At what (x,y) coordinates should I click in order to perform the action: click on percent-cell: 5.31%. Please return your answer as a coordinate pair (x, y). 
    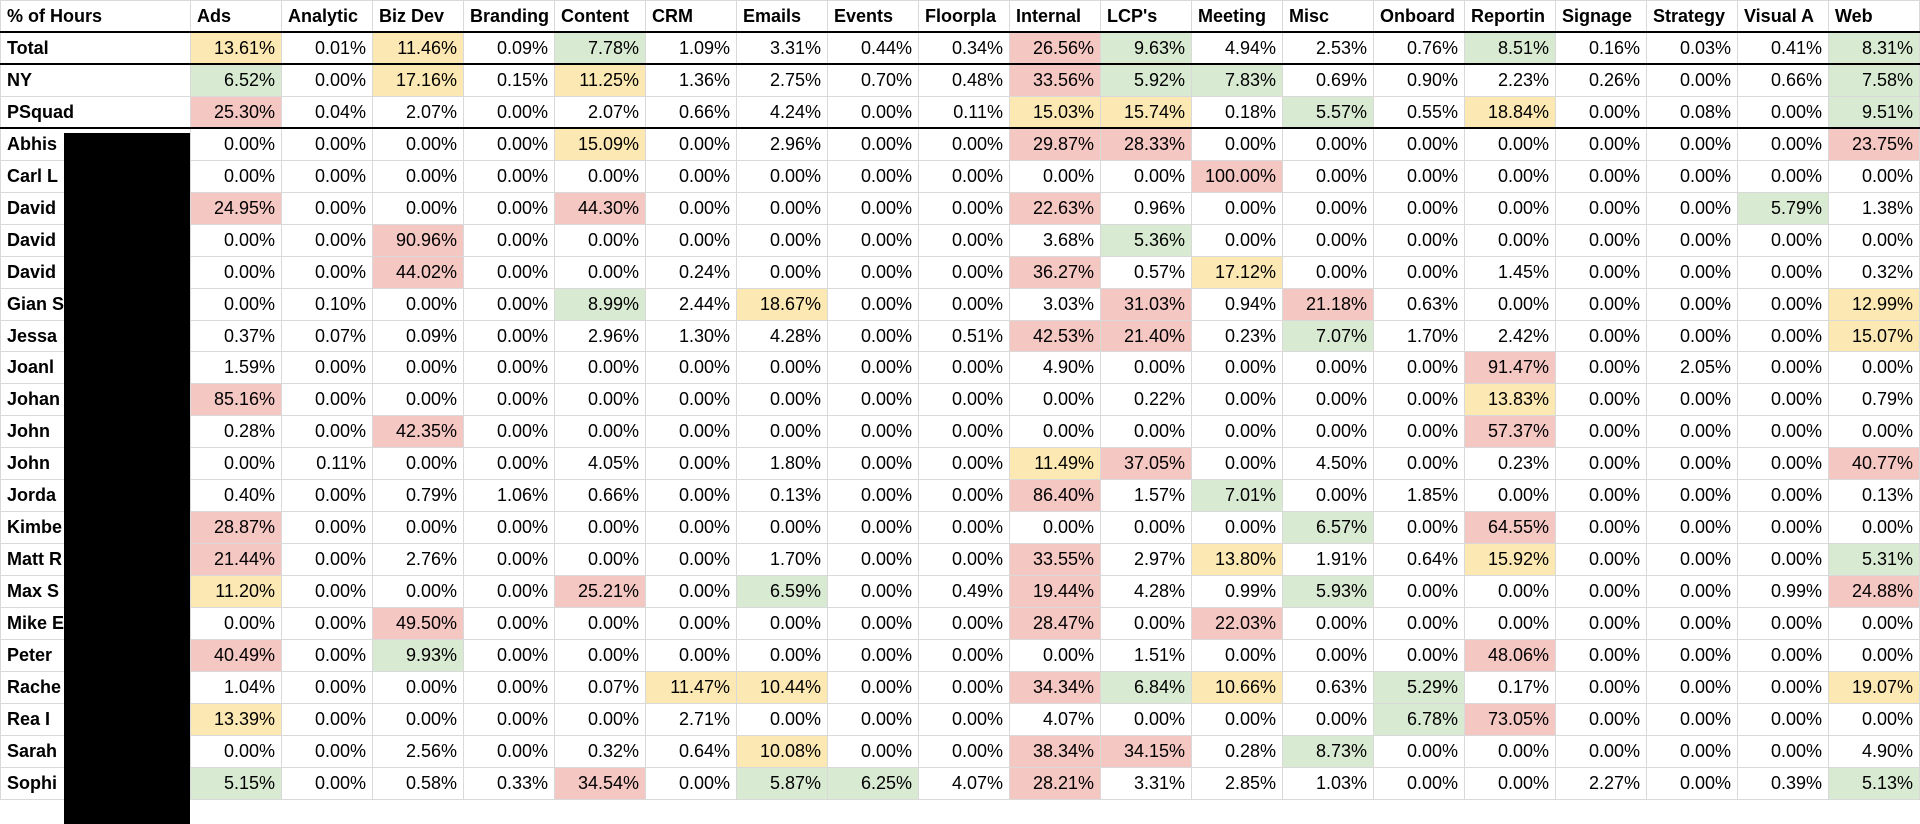
    Looking at the image, I should click on (1874, 560).